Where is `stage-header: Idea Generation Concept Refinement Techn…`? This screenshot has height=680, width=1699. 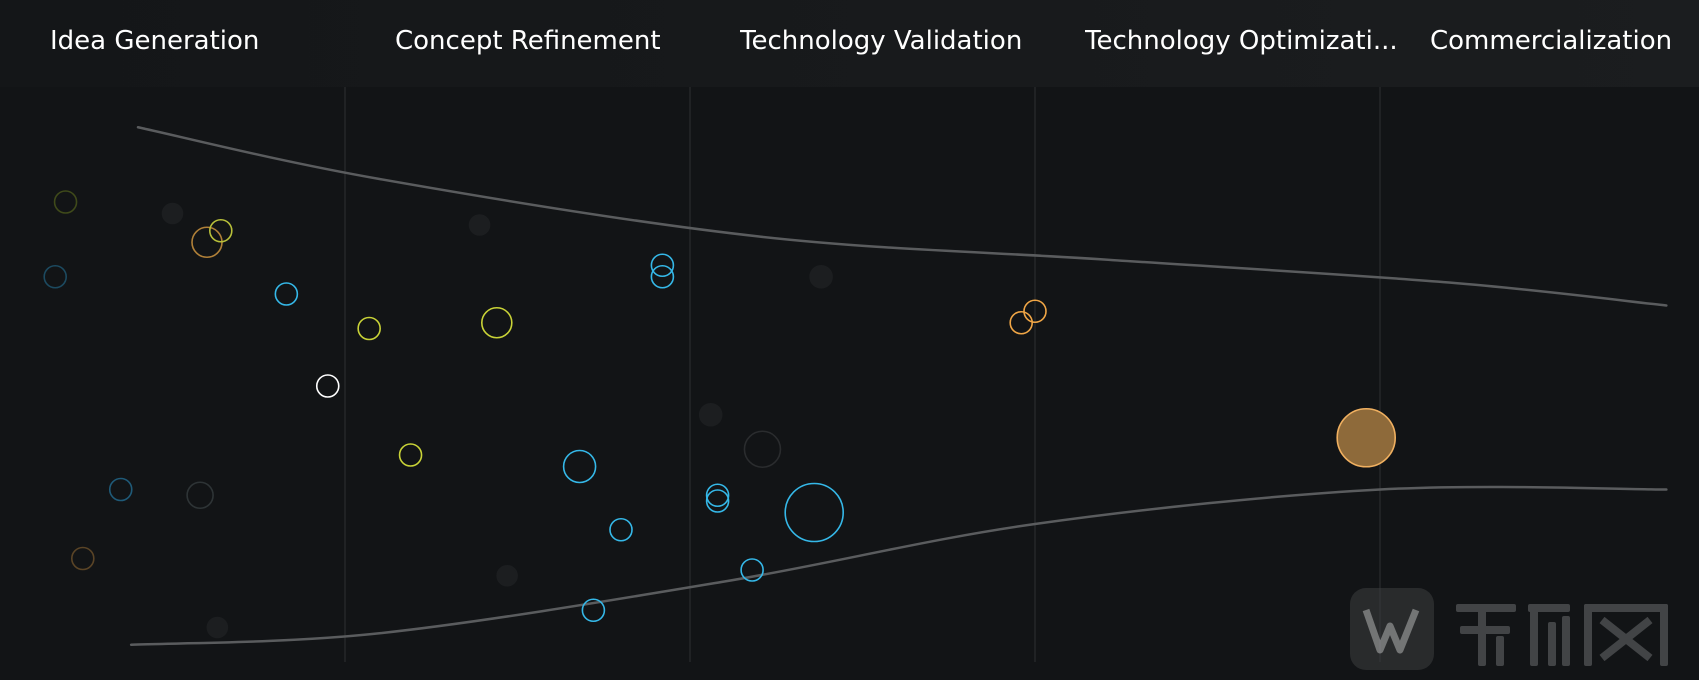 stage-header: Idea Generation Concept Refinement Techn… is located at coordinates (849, 43).